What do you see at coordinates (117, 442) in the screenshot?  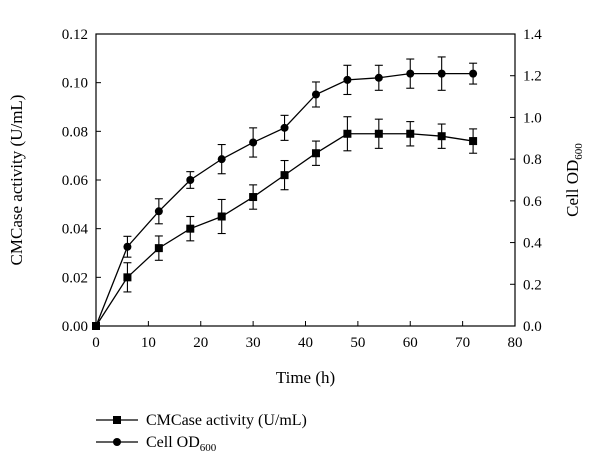 I see `legend-od600-marker` at bounding box center [117, 442].